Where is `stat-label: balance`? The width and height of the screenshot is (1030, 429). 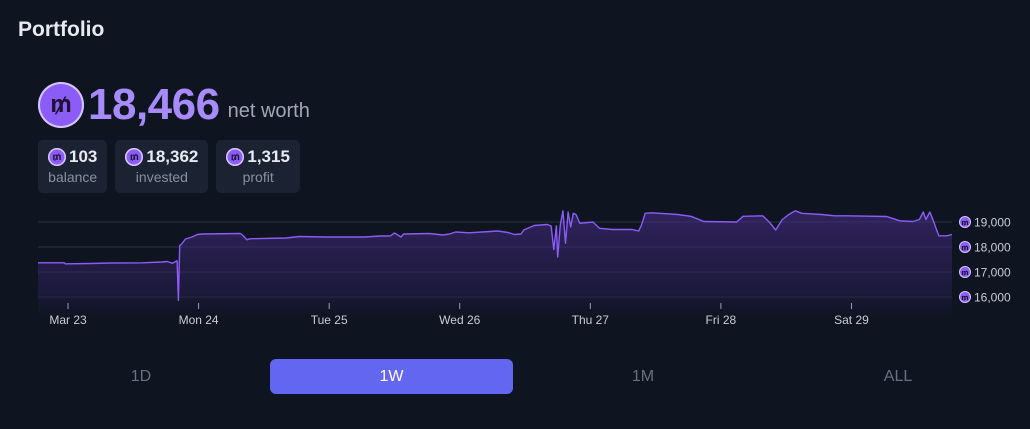 stat-label: balance is located at coordinates (73, 177).